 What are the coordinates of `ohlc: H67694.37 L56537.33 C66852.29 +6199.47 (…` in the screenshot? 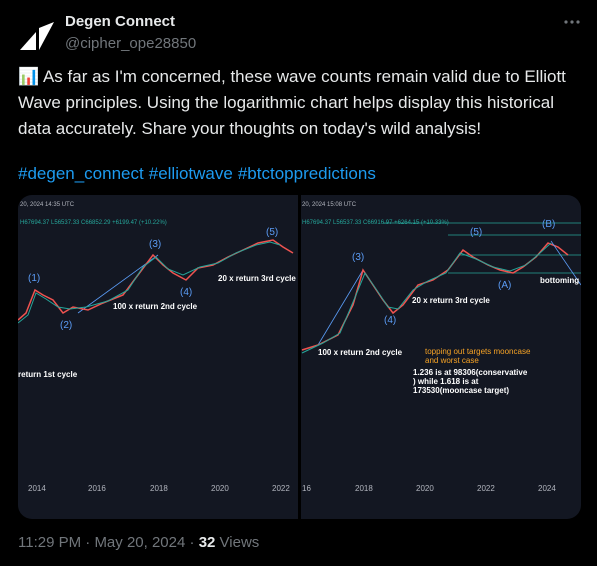 It's located at (93, 223).